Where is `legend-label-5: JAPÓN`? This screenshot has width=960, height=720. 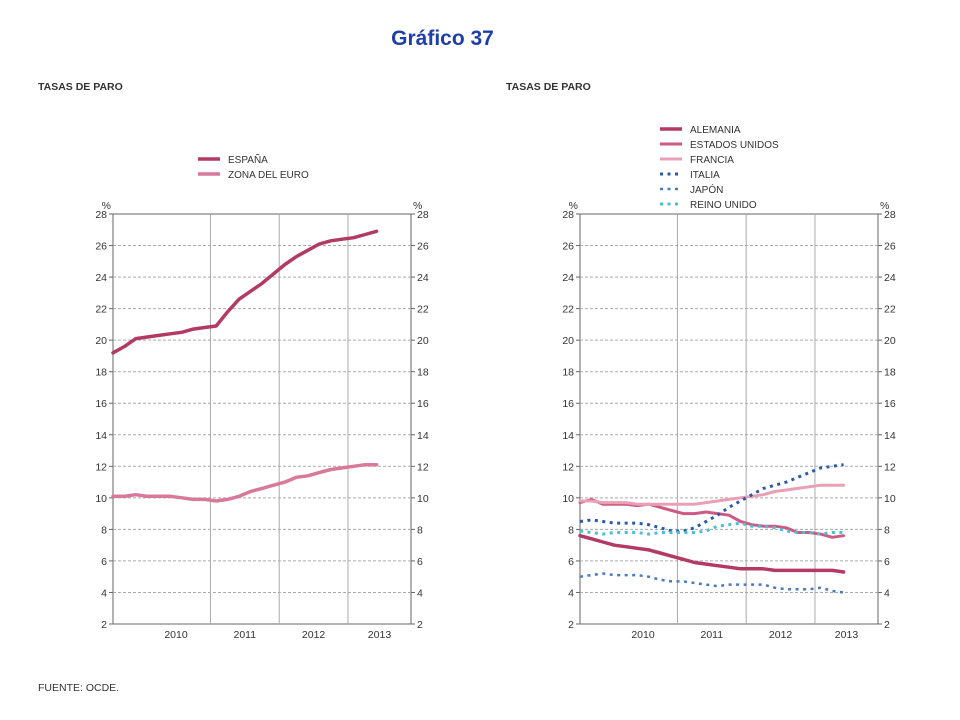 legend-label-5: JAPÓN is located at coordinates (706, 189).